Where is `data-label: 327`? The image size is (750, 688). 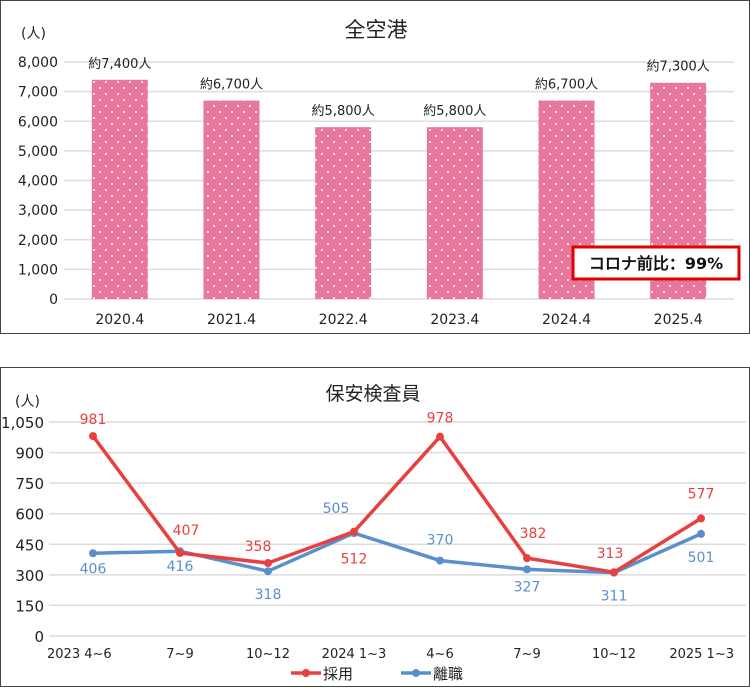
data-label: 327 is located at coordinates (527, 587).